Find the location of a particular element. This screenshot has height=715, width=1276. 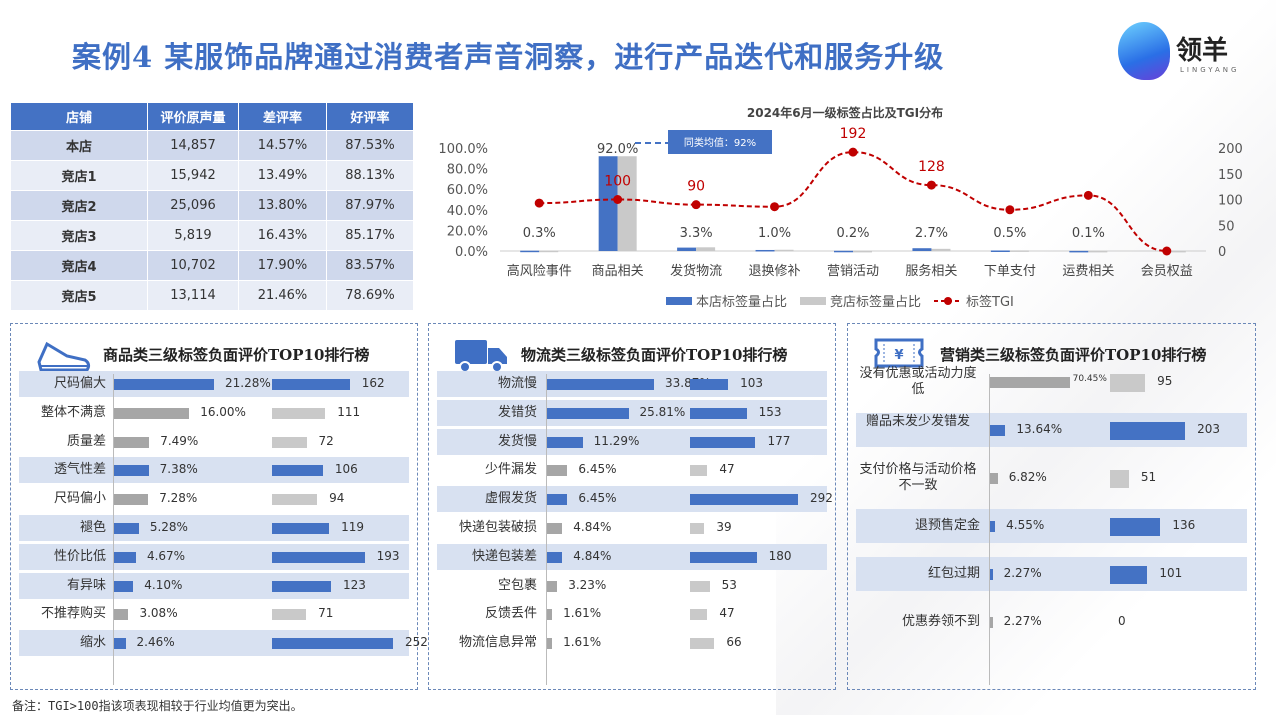

share-data-label: 92.0% is located at coordinates (617, 149).